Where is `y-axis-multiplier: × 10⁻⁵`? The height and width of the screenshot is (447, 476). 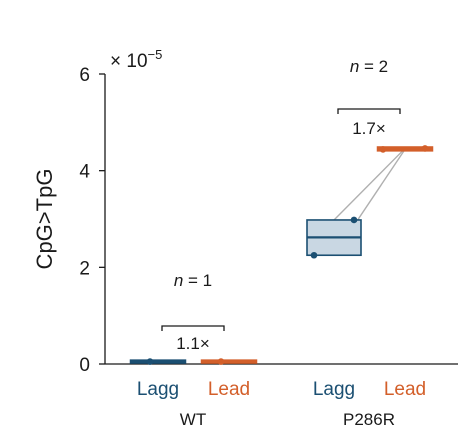 y-axis-multiplier: × 10⁻⁵ is located at coordinates (136, 59).